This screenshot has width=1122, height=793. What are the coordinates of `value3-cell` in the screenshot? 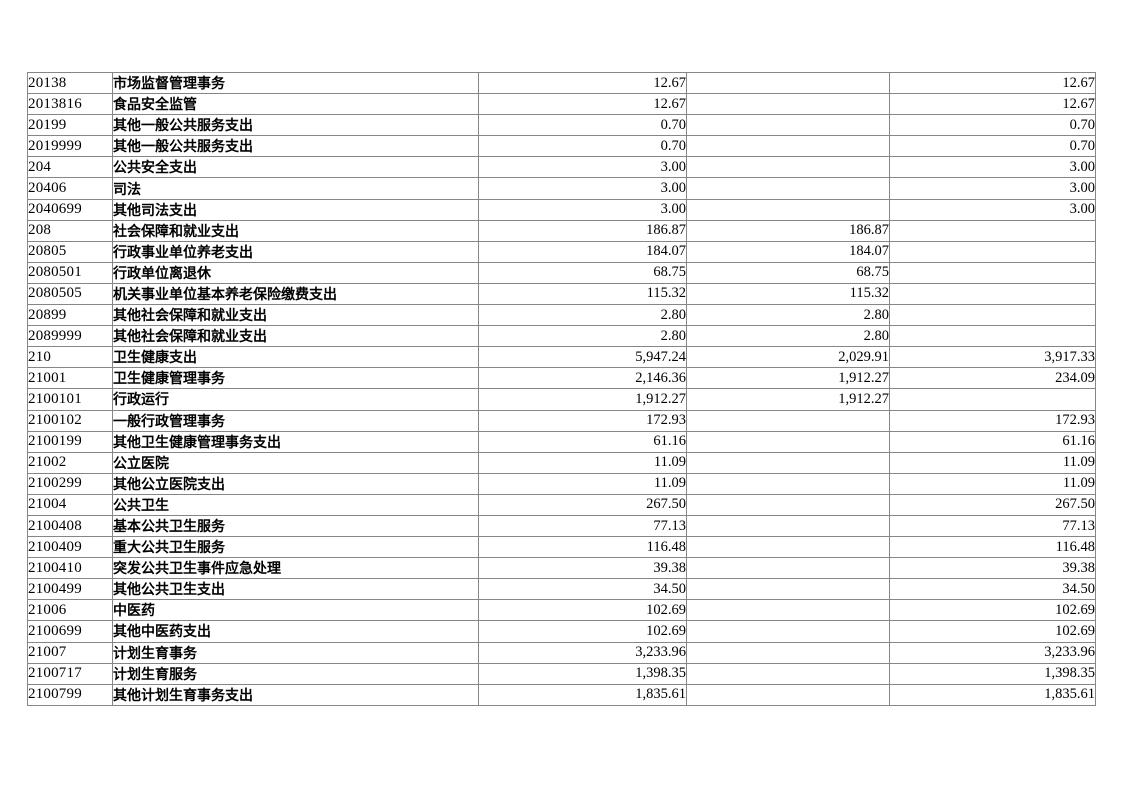 It's located at (992, 315).